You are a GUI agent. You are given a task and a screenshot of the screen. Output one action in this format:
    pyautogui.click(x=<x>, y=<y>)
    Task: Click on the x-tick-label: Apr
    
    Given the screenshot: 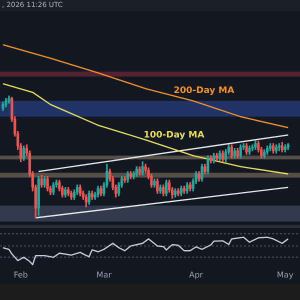 What is the action you would take?
    pyautogui.click(x=196, y=275)
    